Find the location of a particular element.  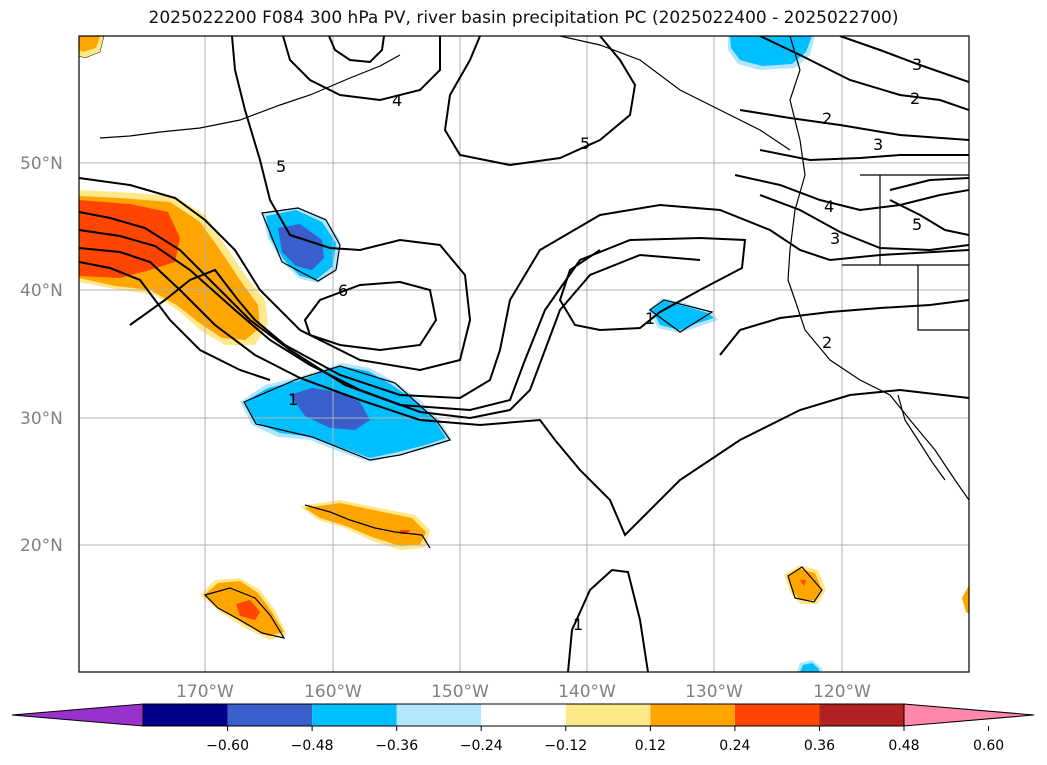

colorbar-frame is located at coordinates (523, 715).